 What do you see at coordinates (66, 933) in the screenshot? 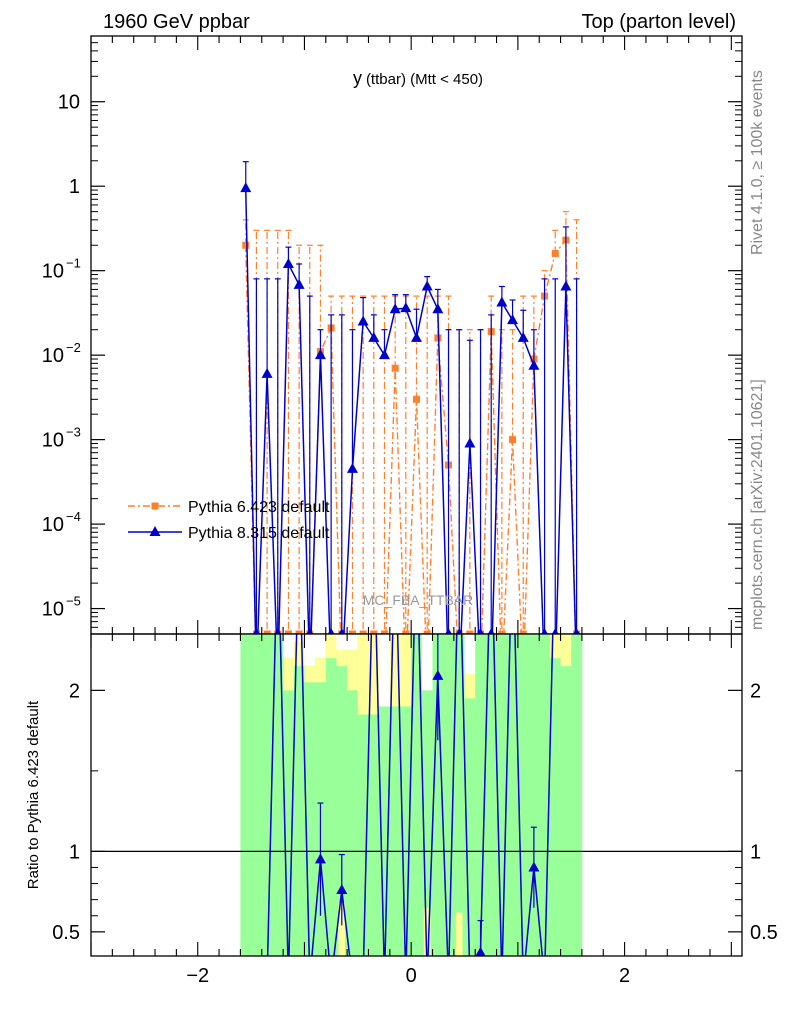
I see `ratio-y-tick-label: 0.5` at bounding box center [66, 933].